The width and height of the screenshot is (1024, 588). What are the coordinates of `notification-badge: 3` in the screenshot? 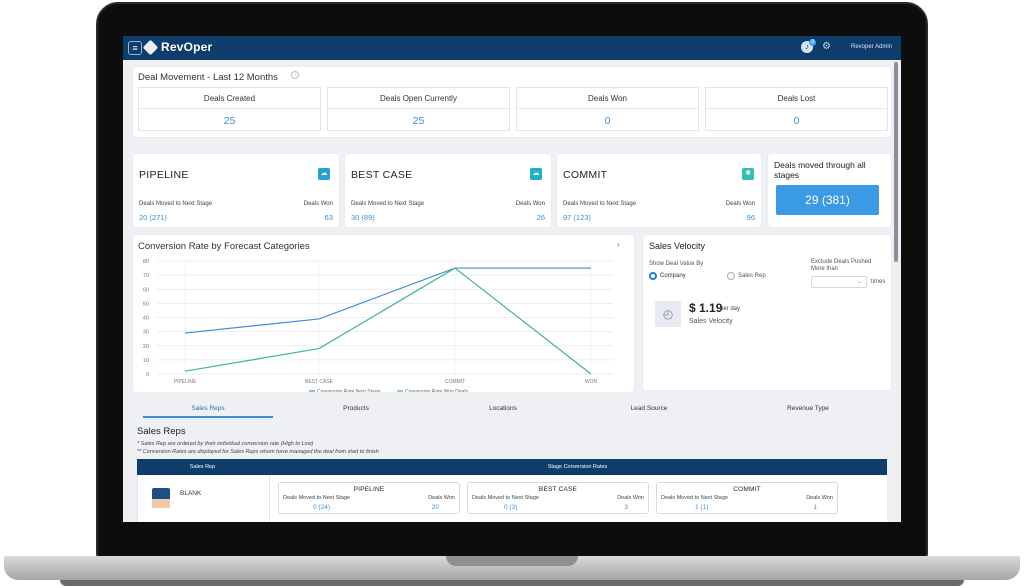 It's located at (812, 42).